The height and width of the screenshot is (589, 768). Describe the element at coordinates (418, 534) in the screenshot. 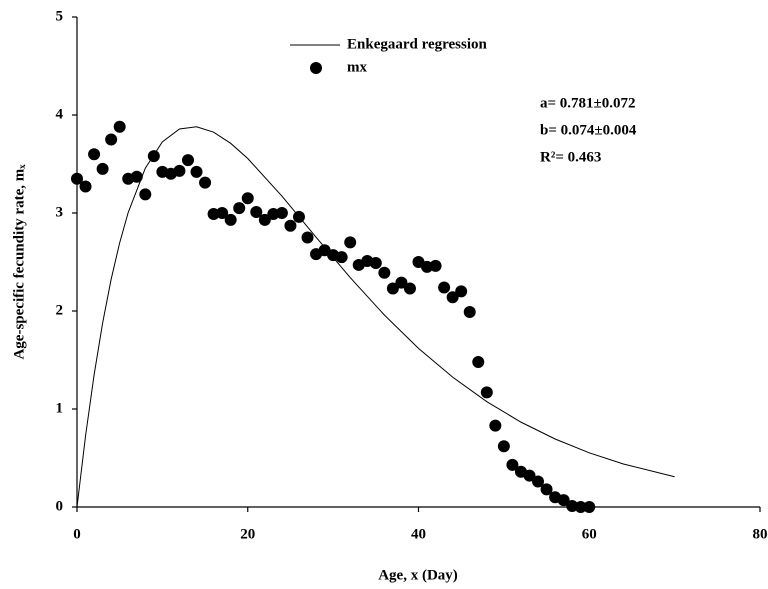

I see `x-tick-label: 40` at that location.